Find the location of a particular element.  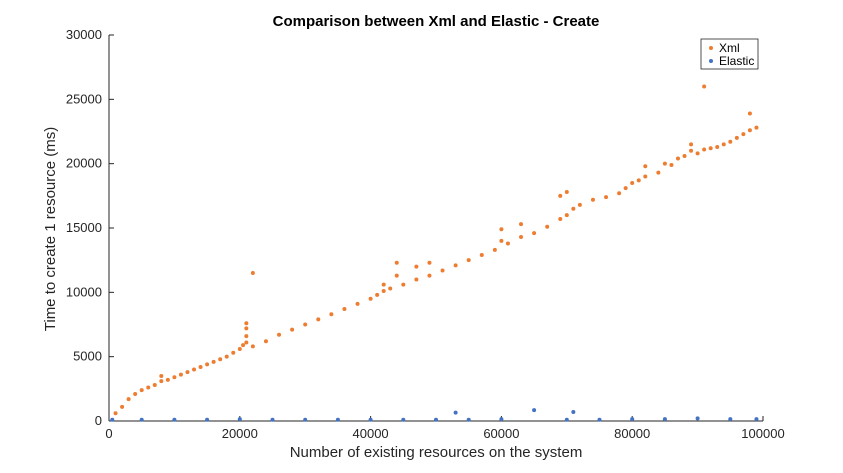

x-tick-label: 60000 is located at coordinates (501, 433).